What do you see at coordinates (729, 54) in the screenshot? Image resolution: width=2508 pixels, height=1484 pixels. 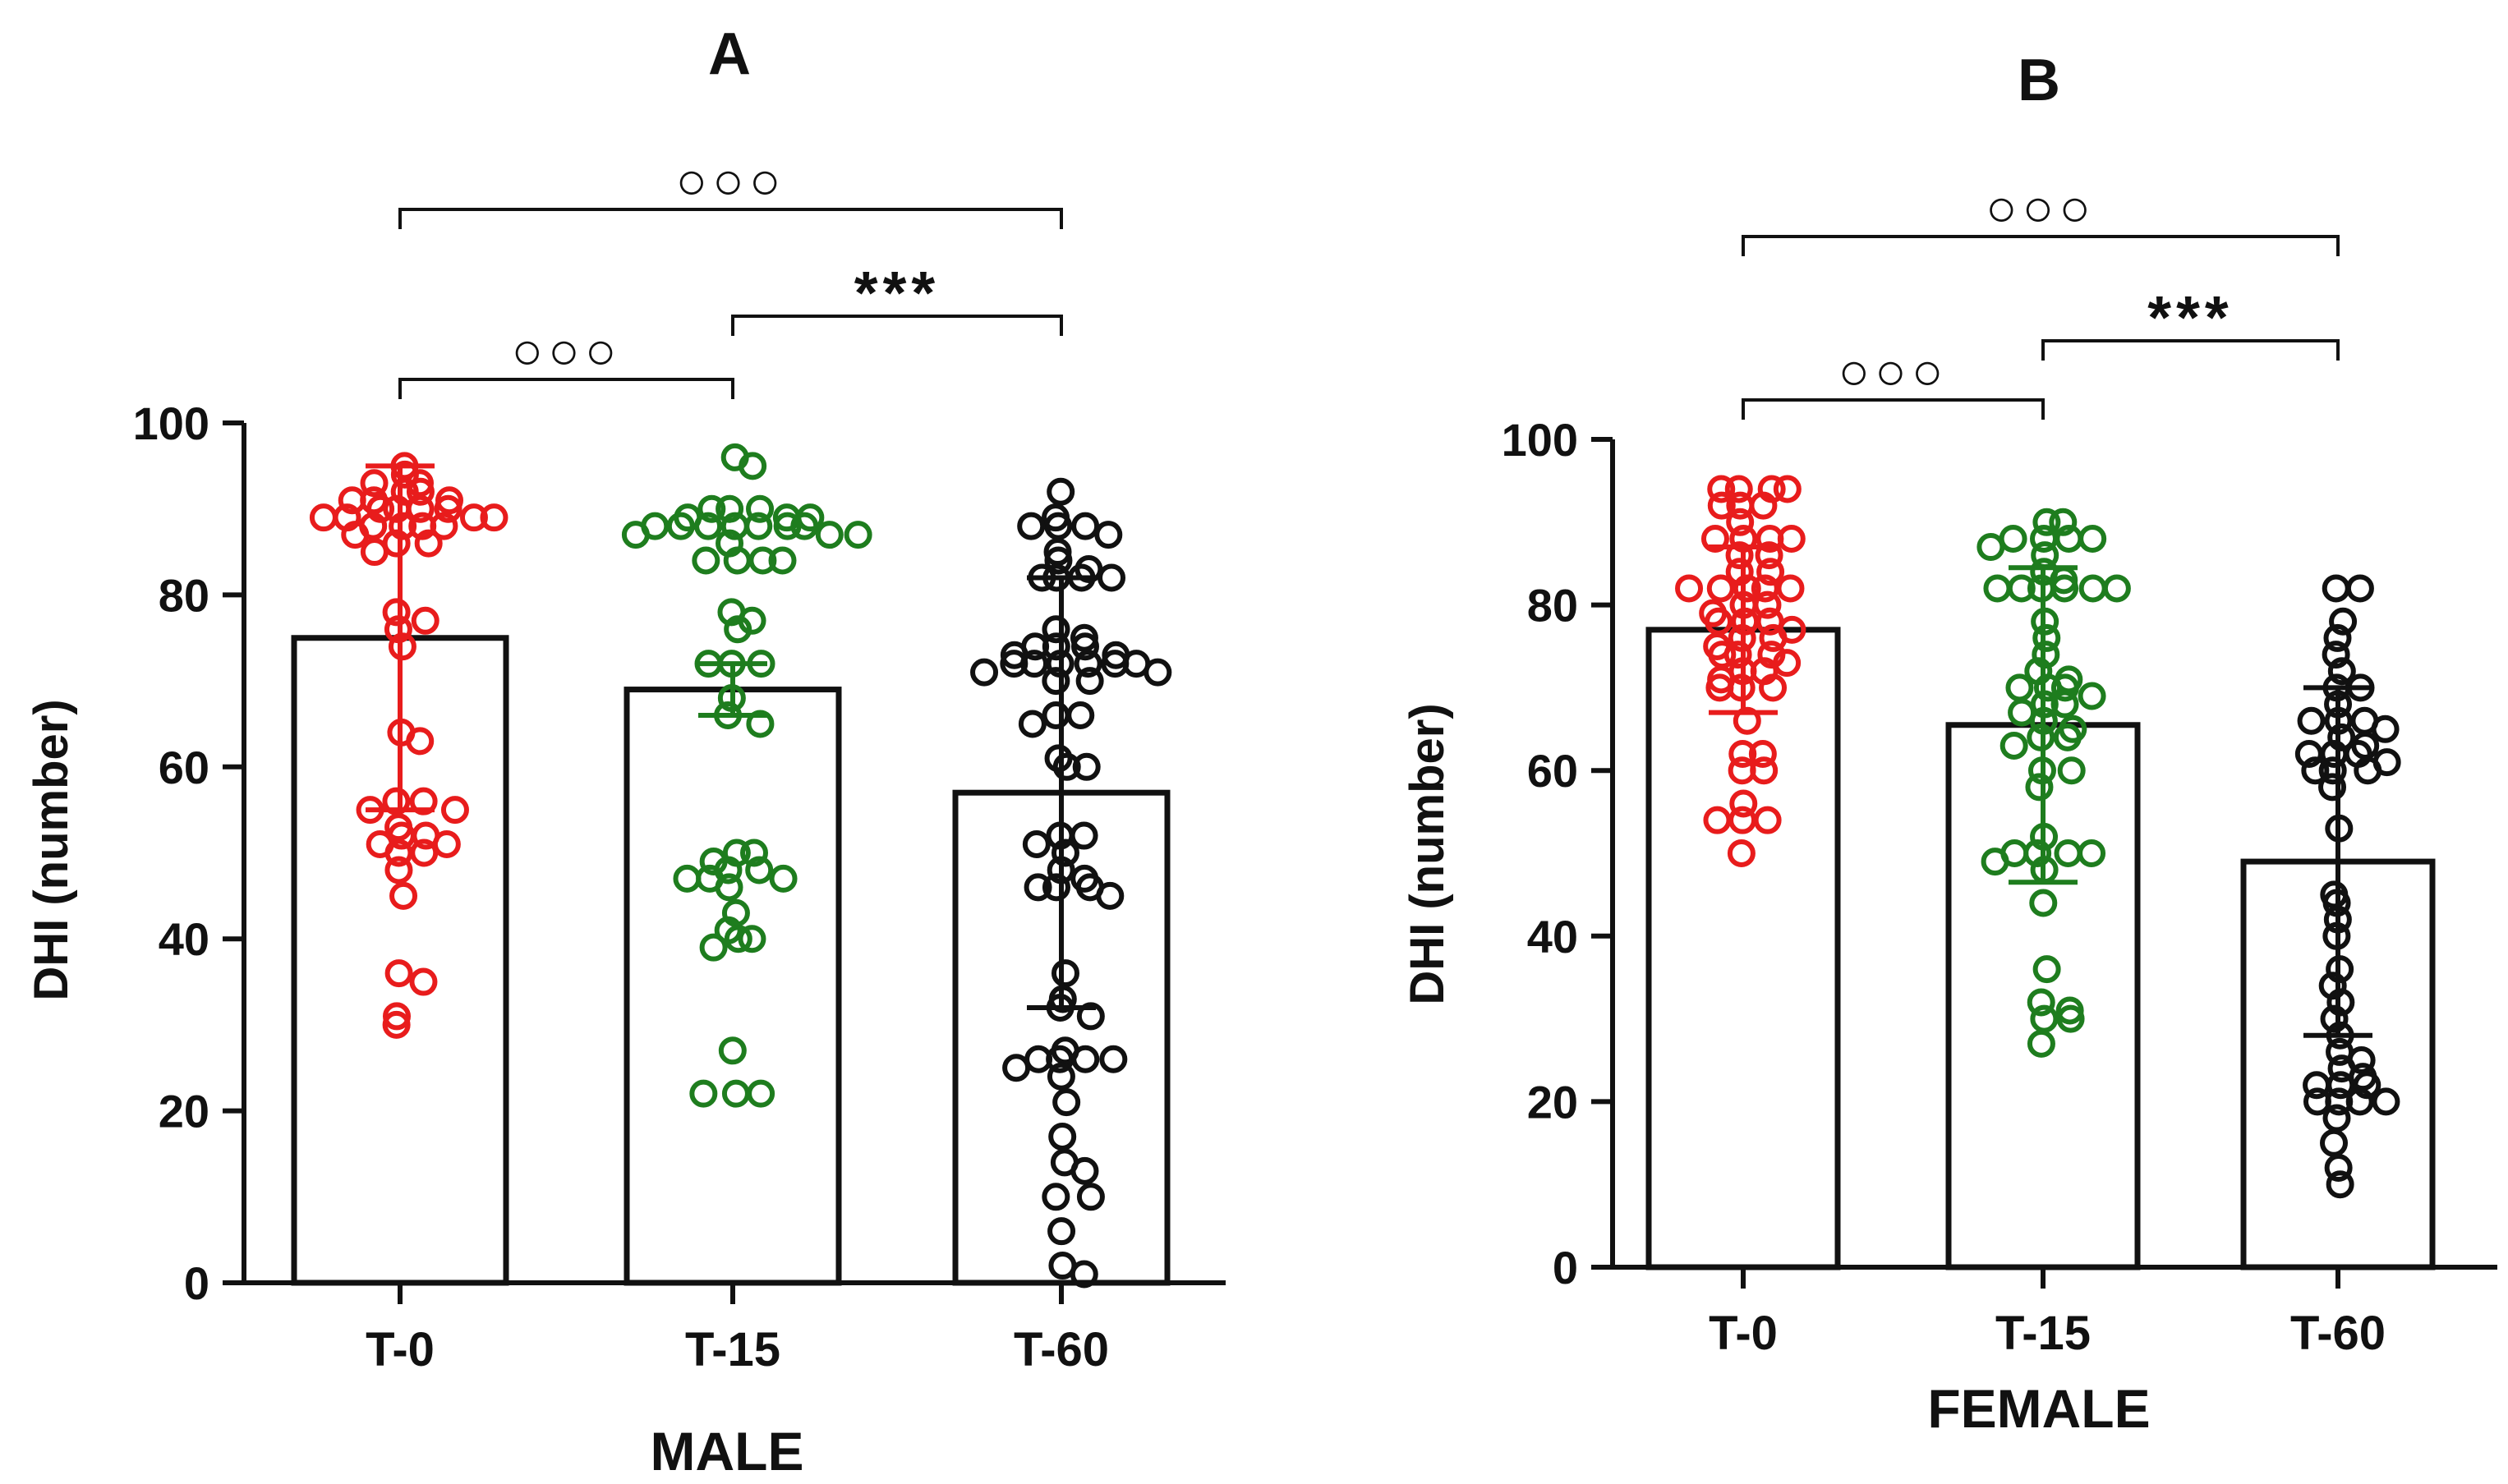 I see `chart-title: A` at bounding box center [729, 54].